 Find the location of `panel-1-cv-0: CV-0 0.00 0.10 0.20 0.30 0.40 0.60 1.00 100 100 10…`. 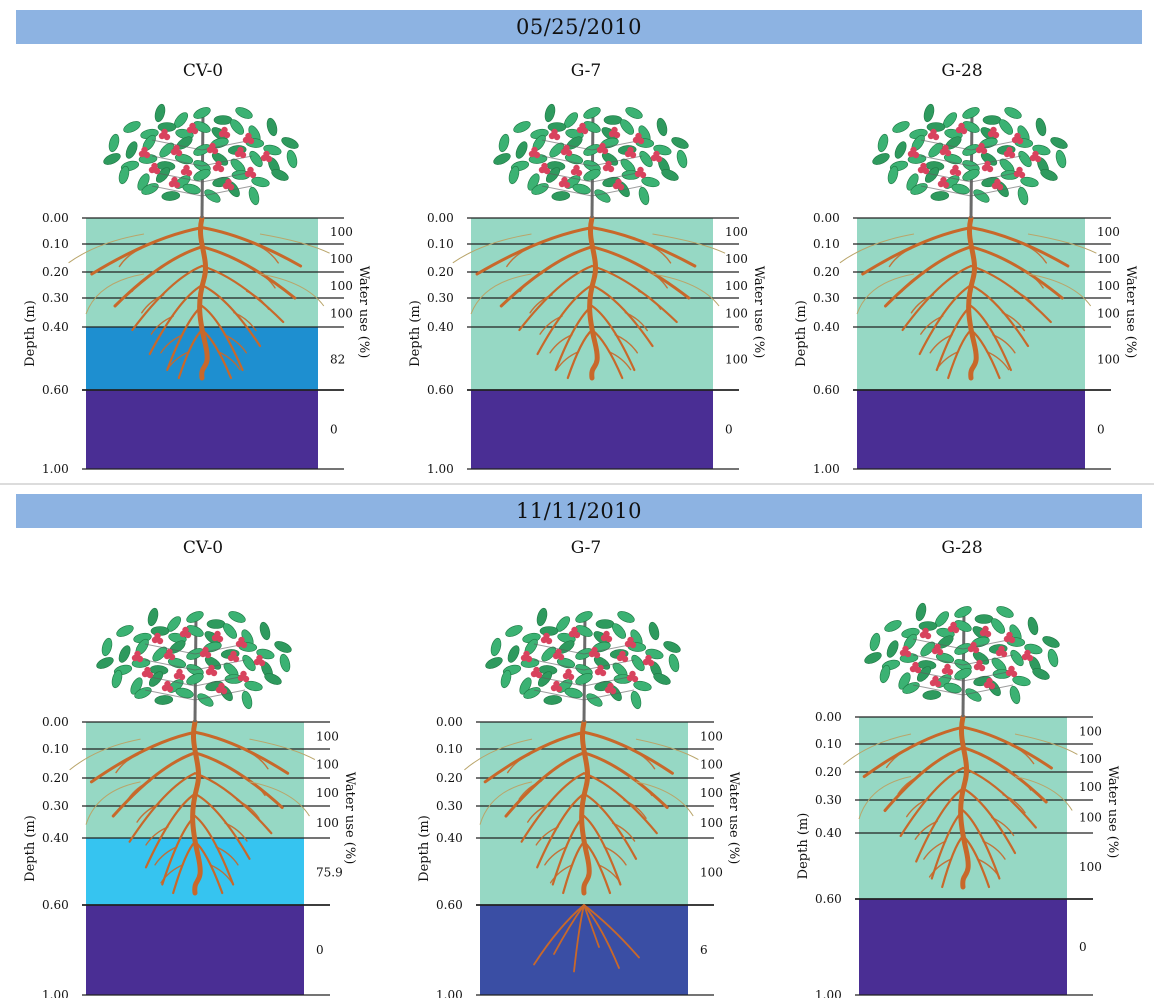

panel-1-cv-0: CV-0 0.00 0.10 0.20 0.30 0.40 0.60 1.00 100 100 10… is located at coordinates (197, 268).